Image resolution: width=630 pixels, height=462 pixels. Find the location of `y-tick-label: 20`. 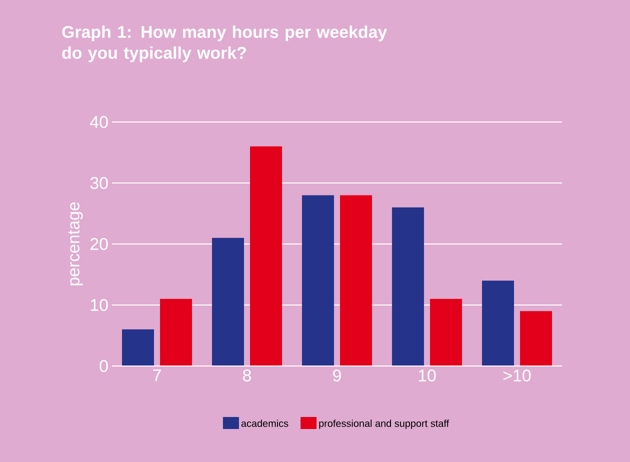

y-tick-label: 20 is located at coordinates (99, 244).